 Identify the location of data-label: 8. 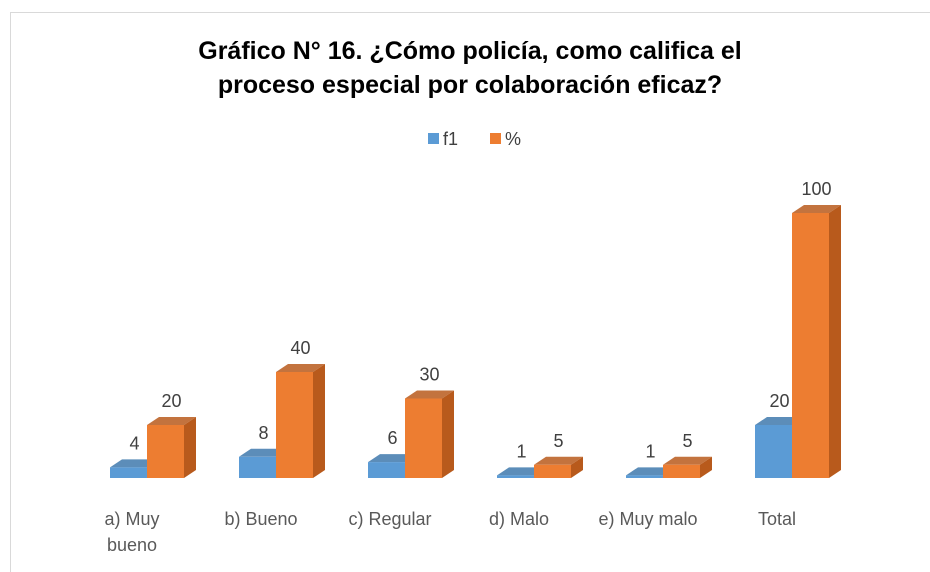
(263, 433).